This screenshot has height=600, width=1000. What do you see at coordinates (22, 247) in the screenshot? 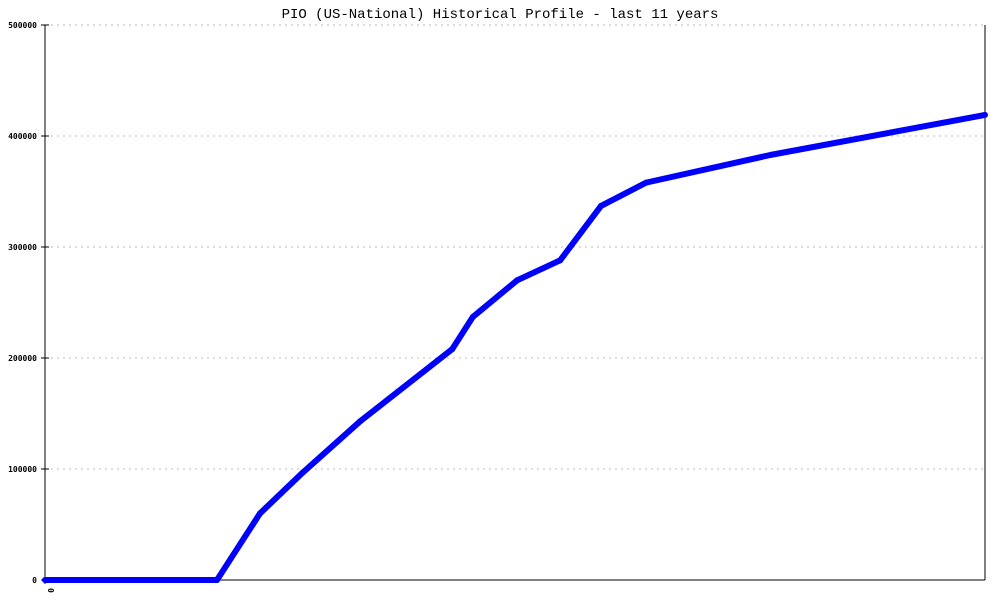
I see `y-tick-label: 300000` at bounding box center [22, 247].